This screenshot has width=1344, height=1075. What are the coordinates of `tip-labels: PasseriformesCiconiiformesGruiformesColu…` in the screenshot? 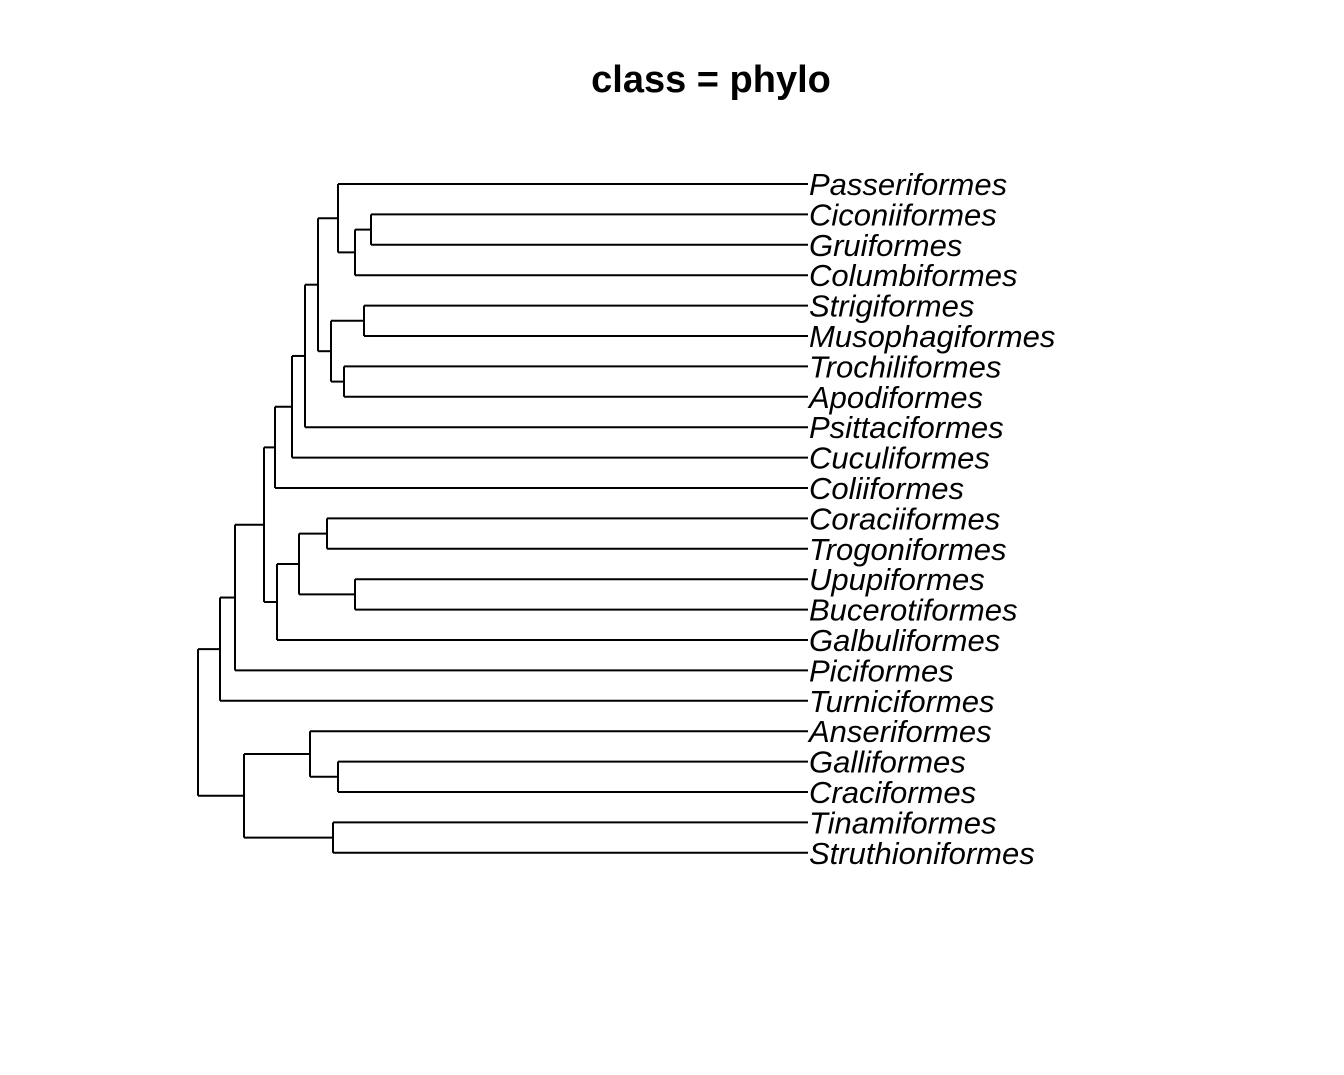 It's located at (931, 519).